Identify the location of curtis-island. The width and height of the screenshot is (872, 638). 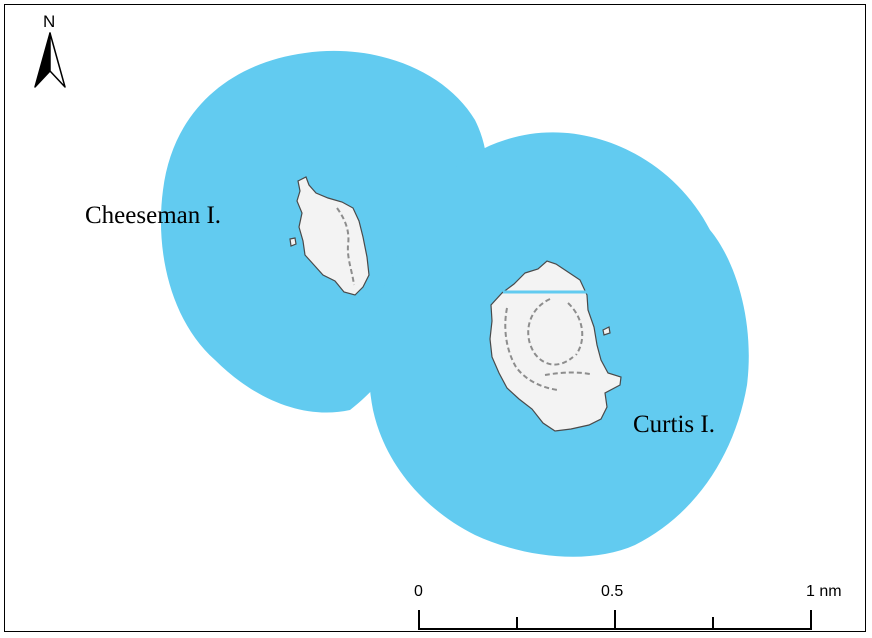
(555, 346).